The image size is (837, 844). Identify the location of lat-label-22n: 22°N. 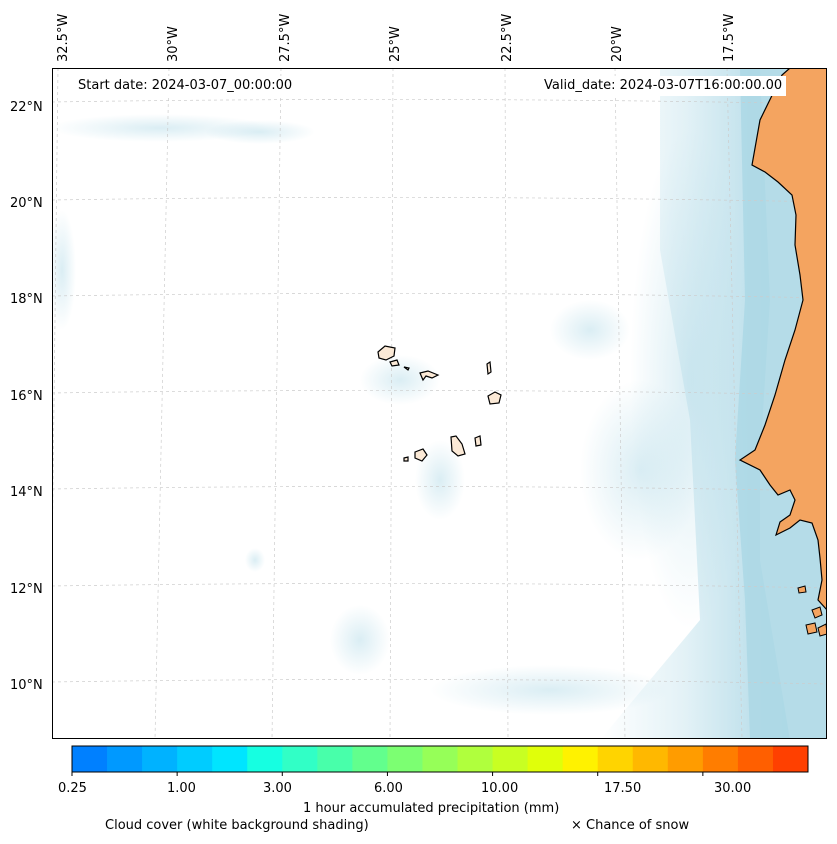
(26, 107).